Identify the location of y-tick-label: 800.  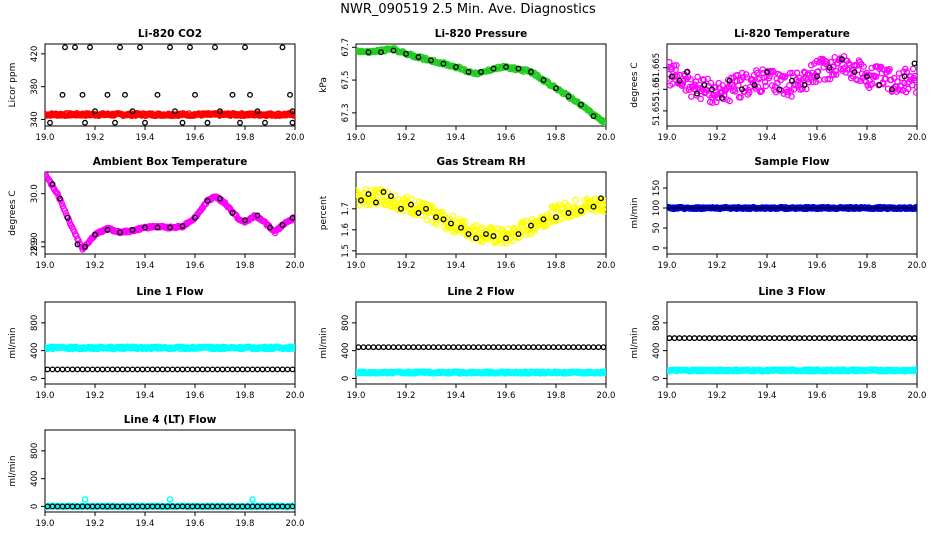
(657, 323).